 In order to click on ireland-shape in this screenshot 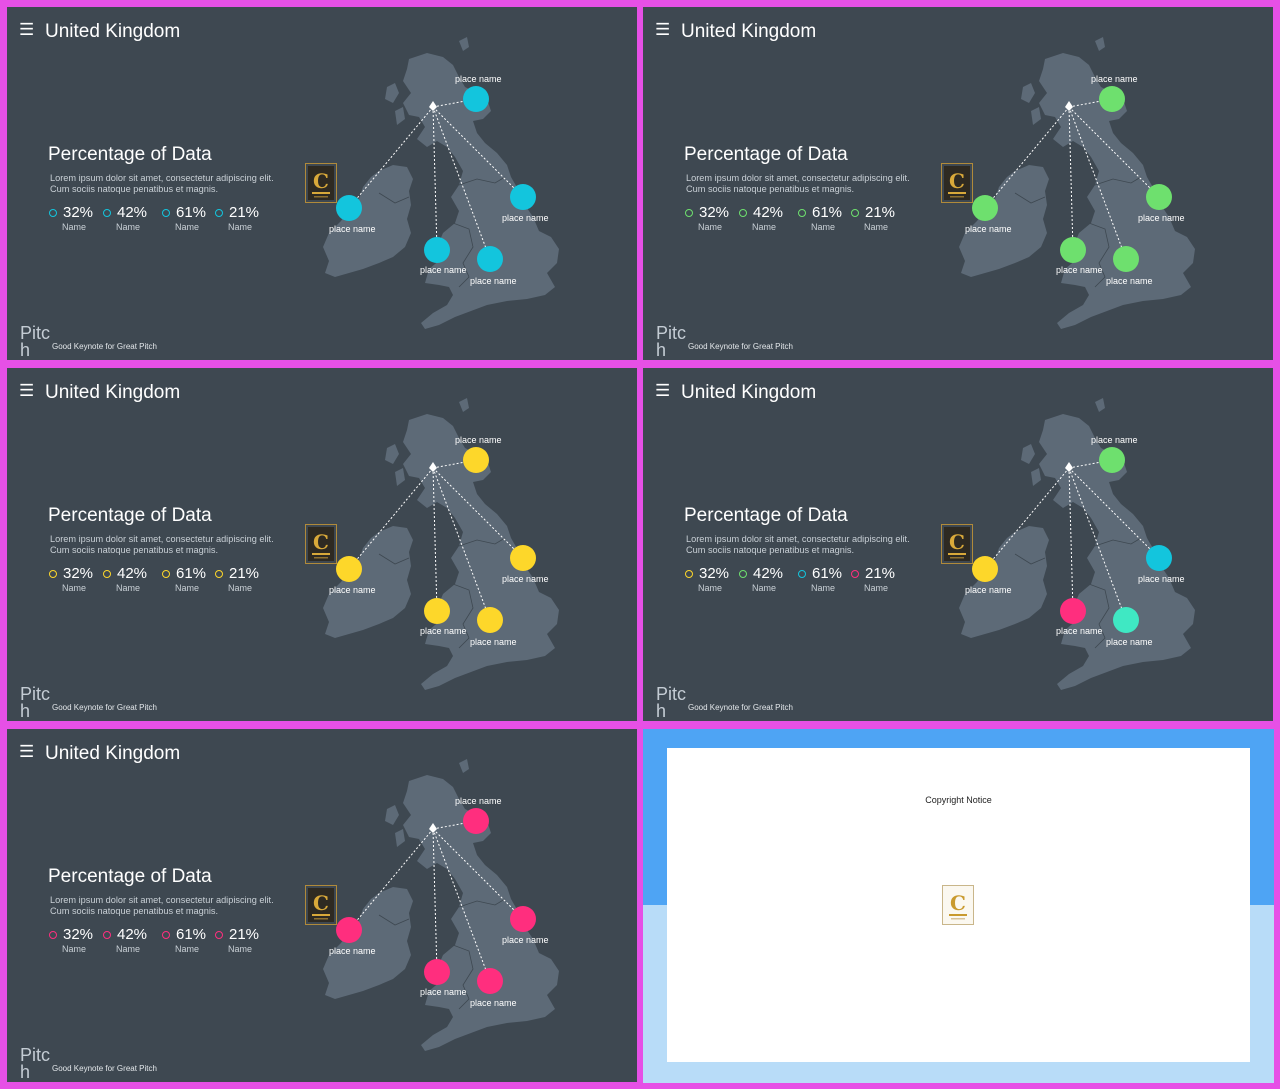, I will do `click(368, 221)`.